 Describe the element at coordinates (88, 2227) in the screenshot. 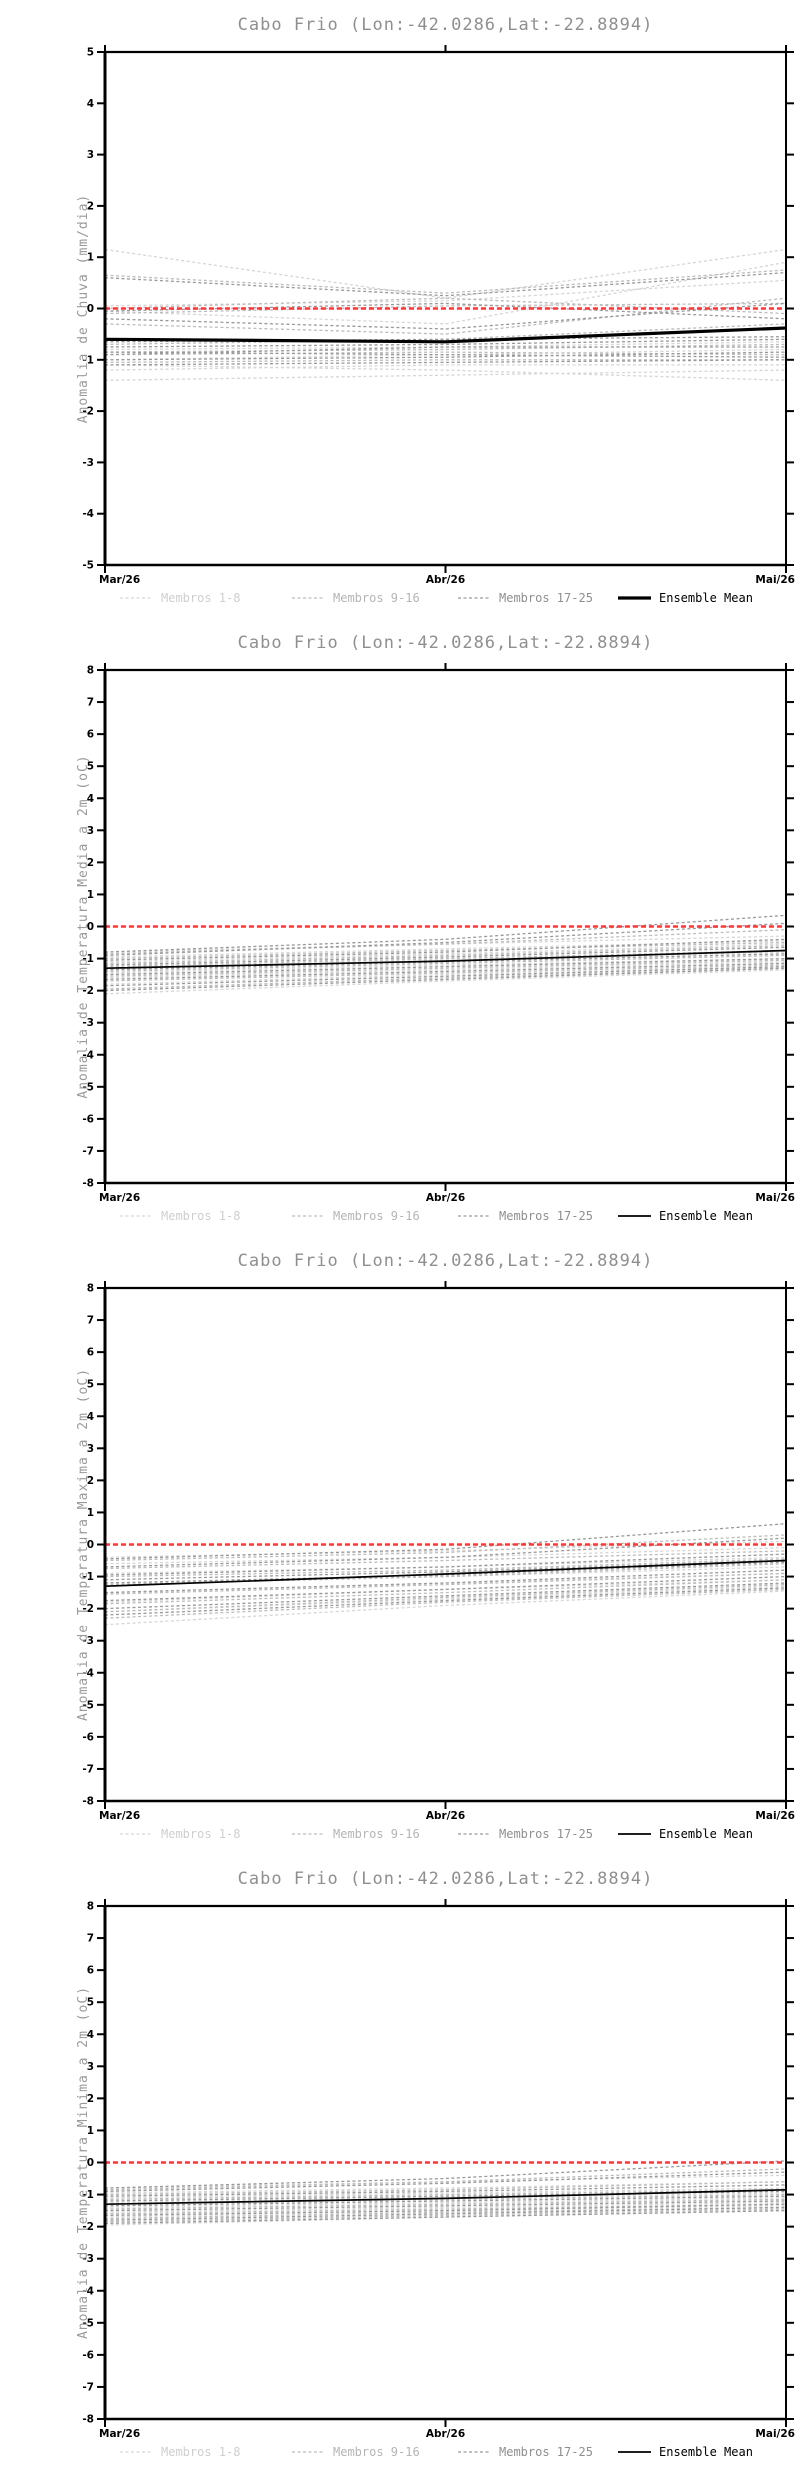

I see `y-tick-label: -2` at that location.